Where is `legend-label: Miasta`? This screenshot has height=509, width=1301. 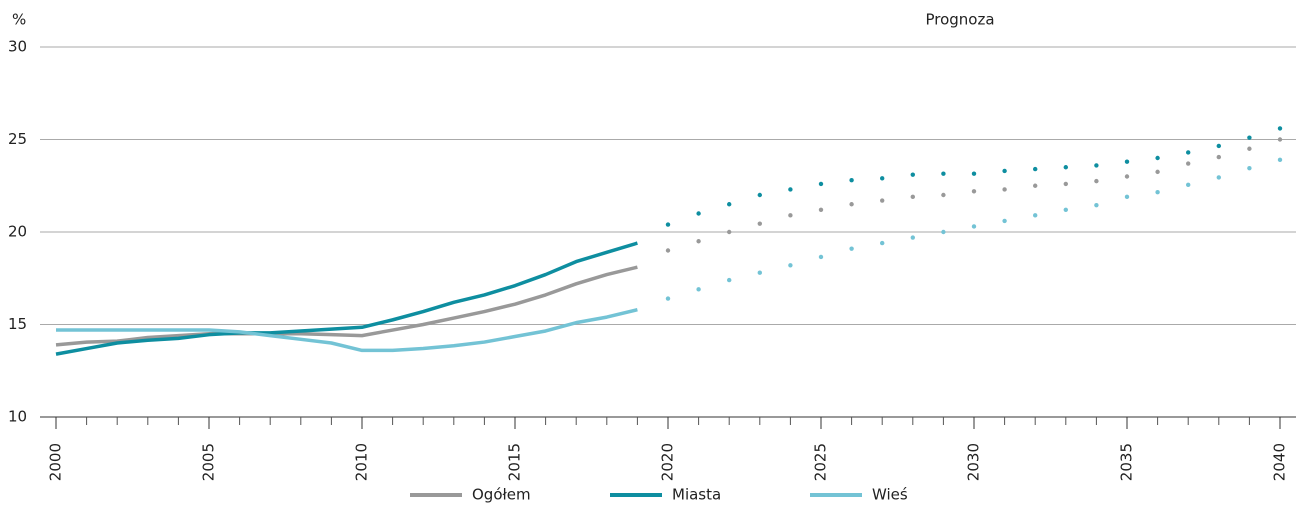
legend-label: Miasta is located at coordinates (696, 495).